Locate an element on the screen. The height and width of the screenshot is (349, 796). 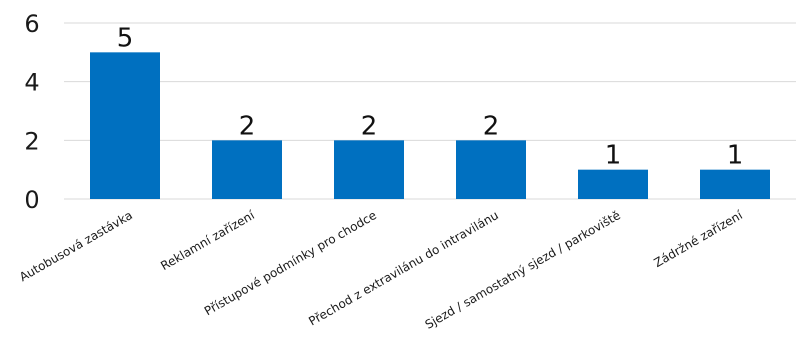
y-axis: 0 2 4 6 is located at coordinates (31, 112).